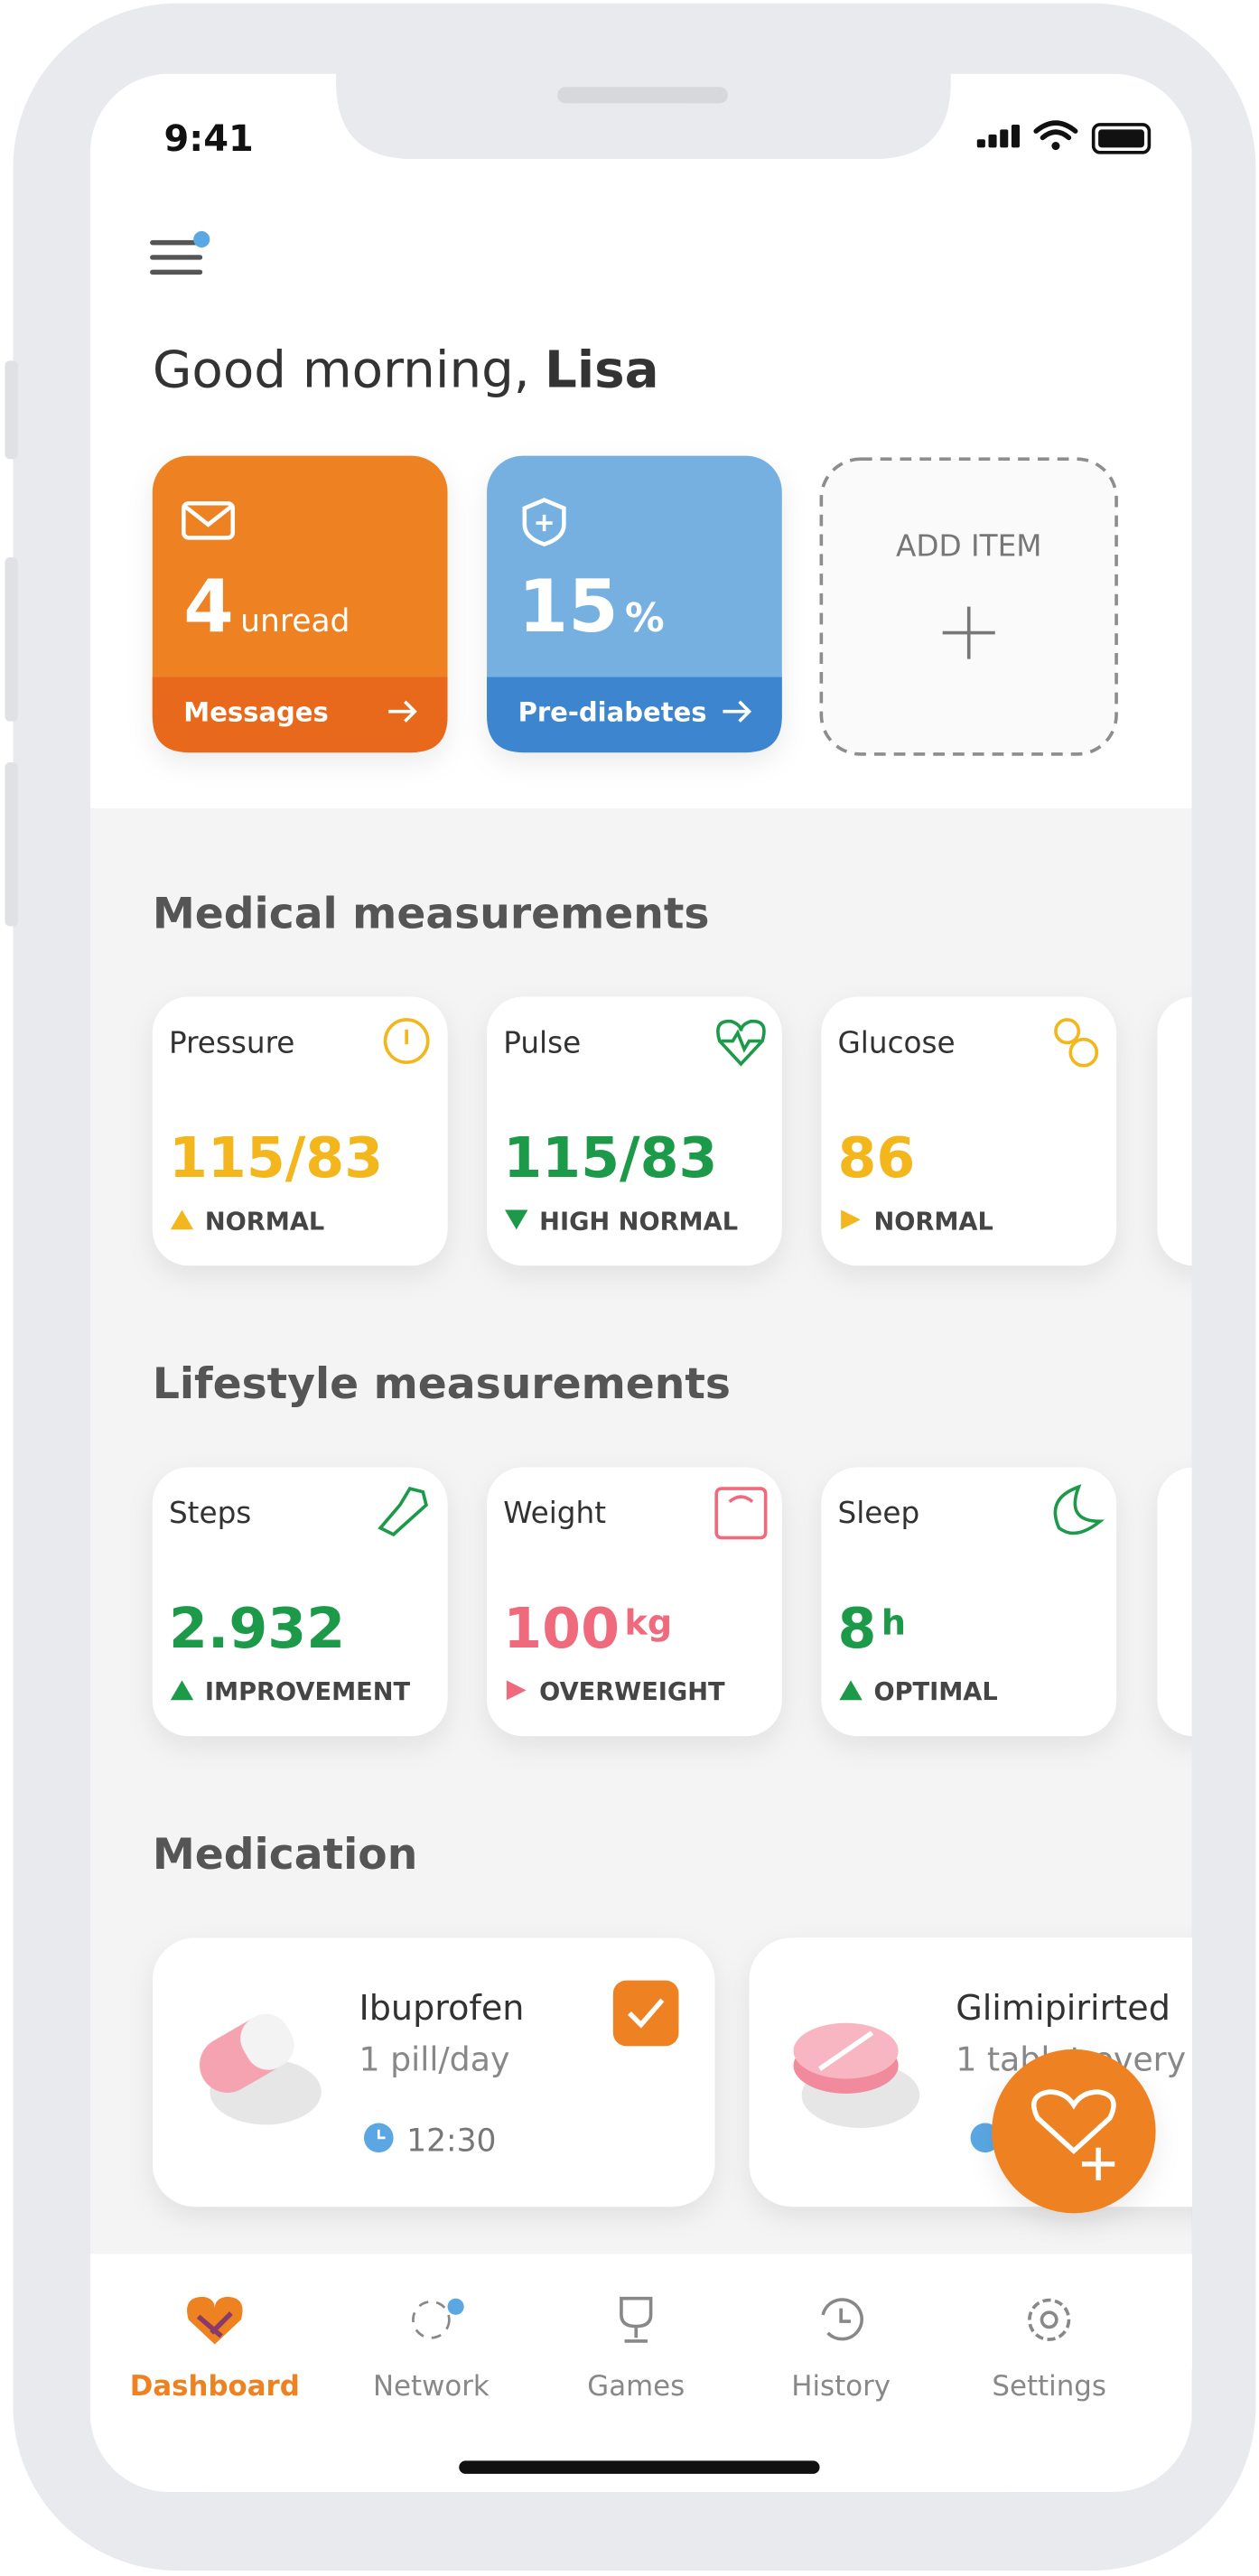  I want to click on envelope-flap, so click(208, 516).